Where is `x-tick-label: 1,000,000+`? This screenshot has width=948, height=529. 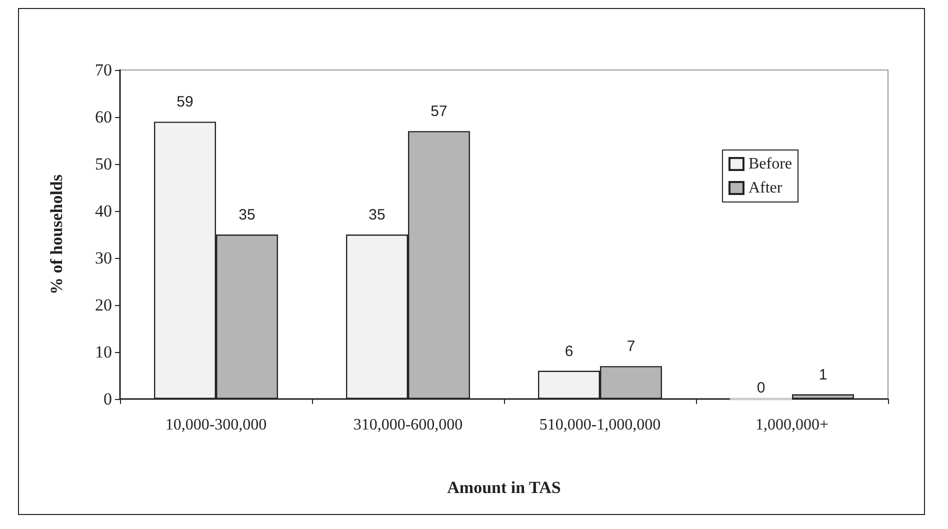
x-tick-label: 1,000,000+ is located at coordinates (792, 425).